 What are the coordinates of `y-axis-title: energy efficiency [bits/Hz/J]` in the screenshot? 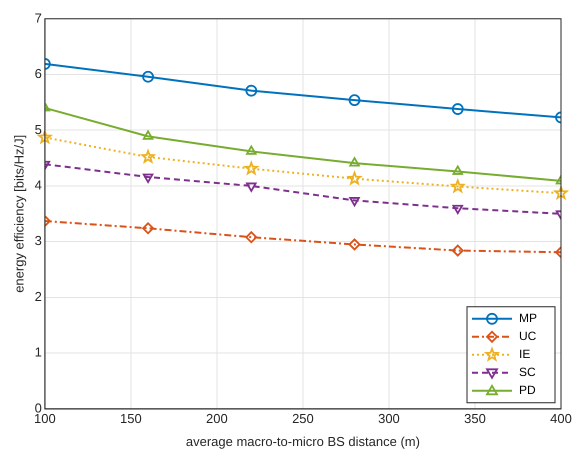 It's located at (18, 213).